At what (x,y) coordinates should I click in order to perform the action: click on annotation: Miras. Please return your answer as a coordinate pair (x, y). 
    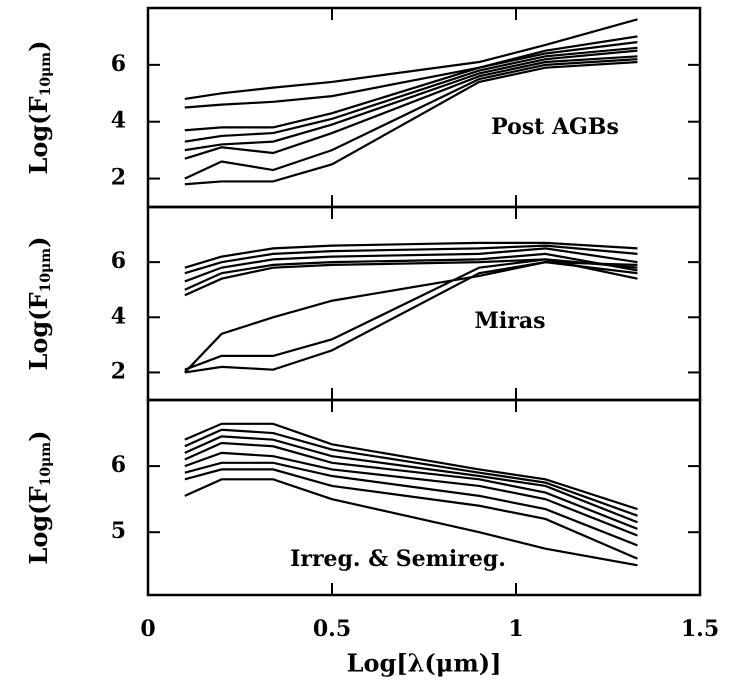
    Looking at the image, I should click on (510, 321).